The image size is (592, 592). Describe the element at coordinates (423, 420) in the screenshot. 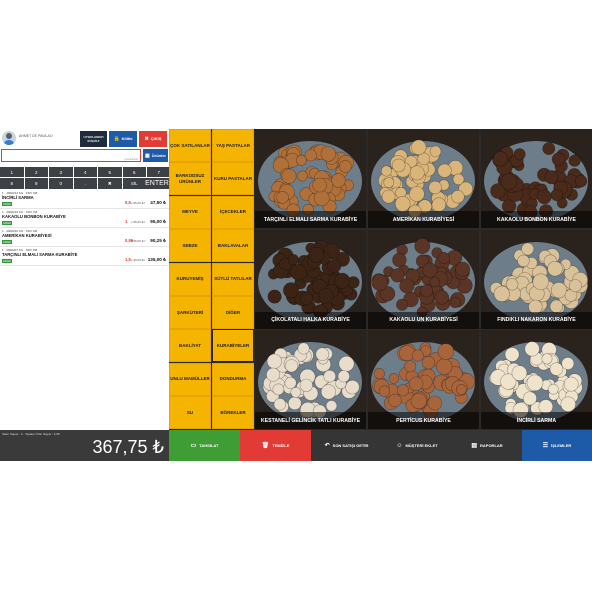

I see `product-label: PERTİCUS KURABİYE` at that location.